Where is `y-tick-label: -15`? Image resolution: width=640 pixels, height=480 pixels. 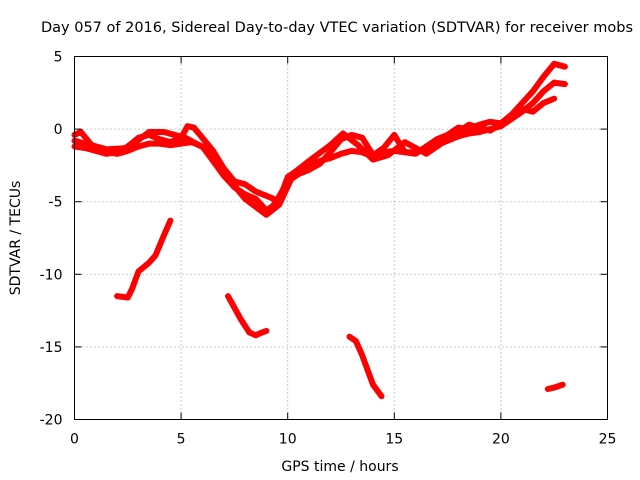 y-tick-label: -15 is located at coordinates (51, 348).